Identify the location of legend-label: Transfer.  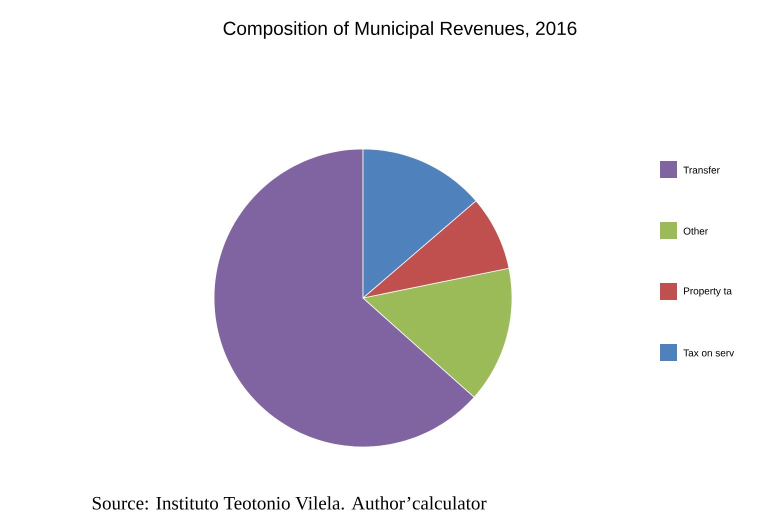
(701, 170).